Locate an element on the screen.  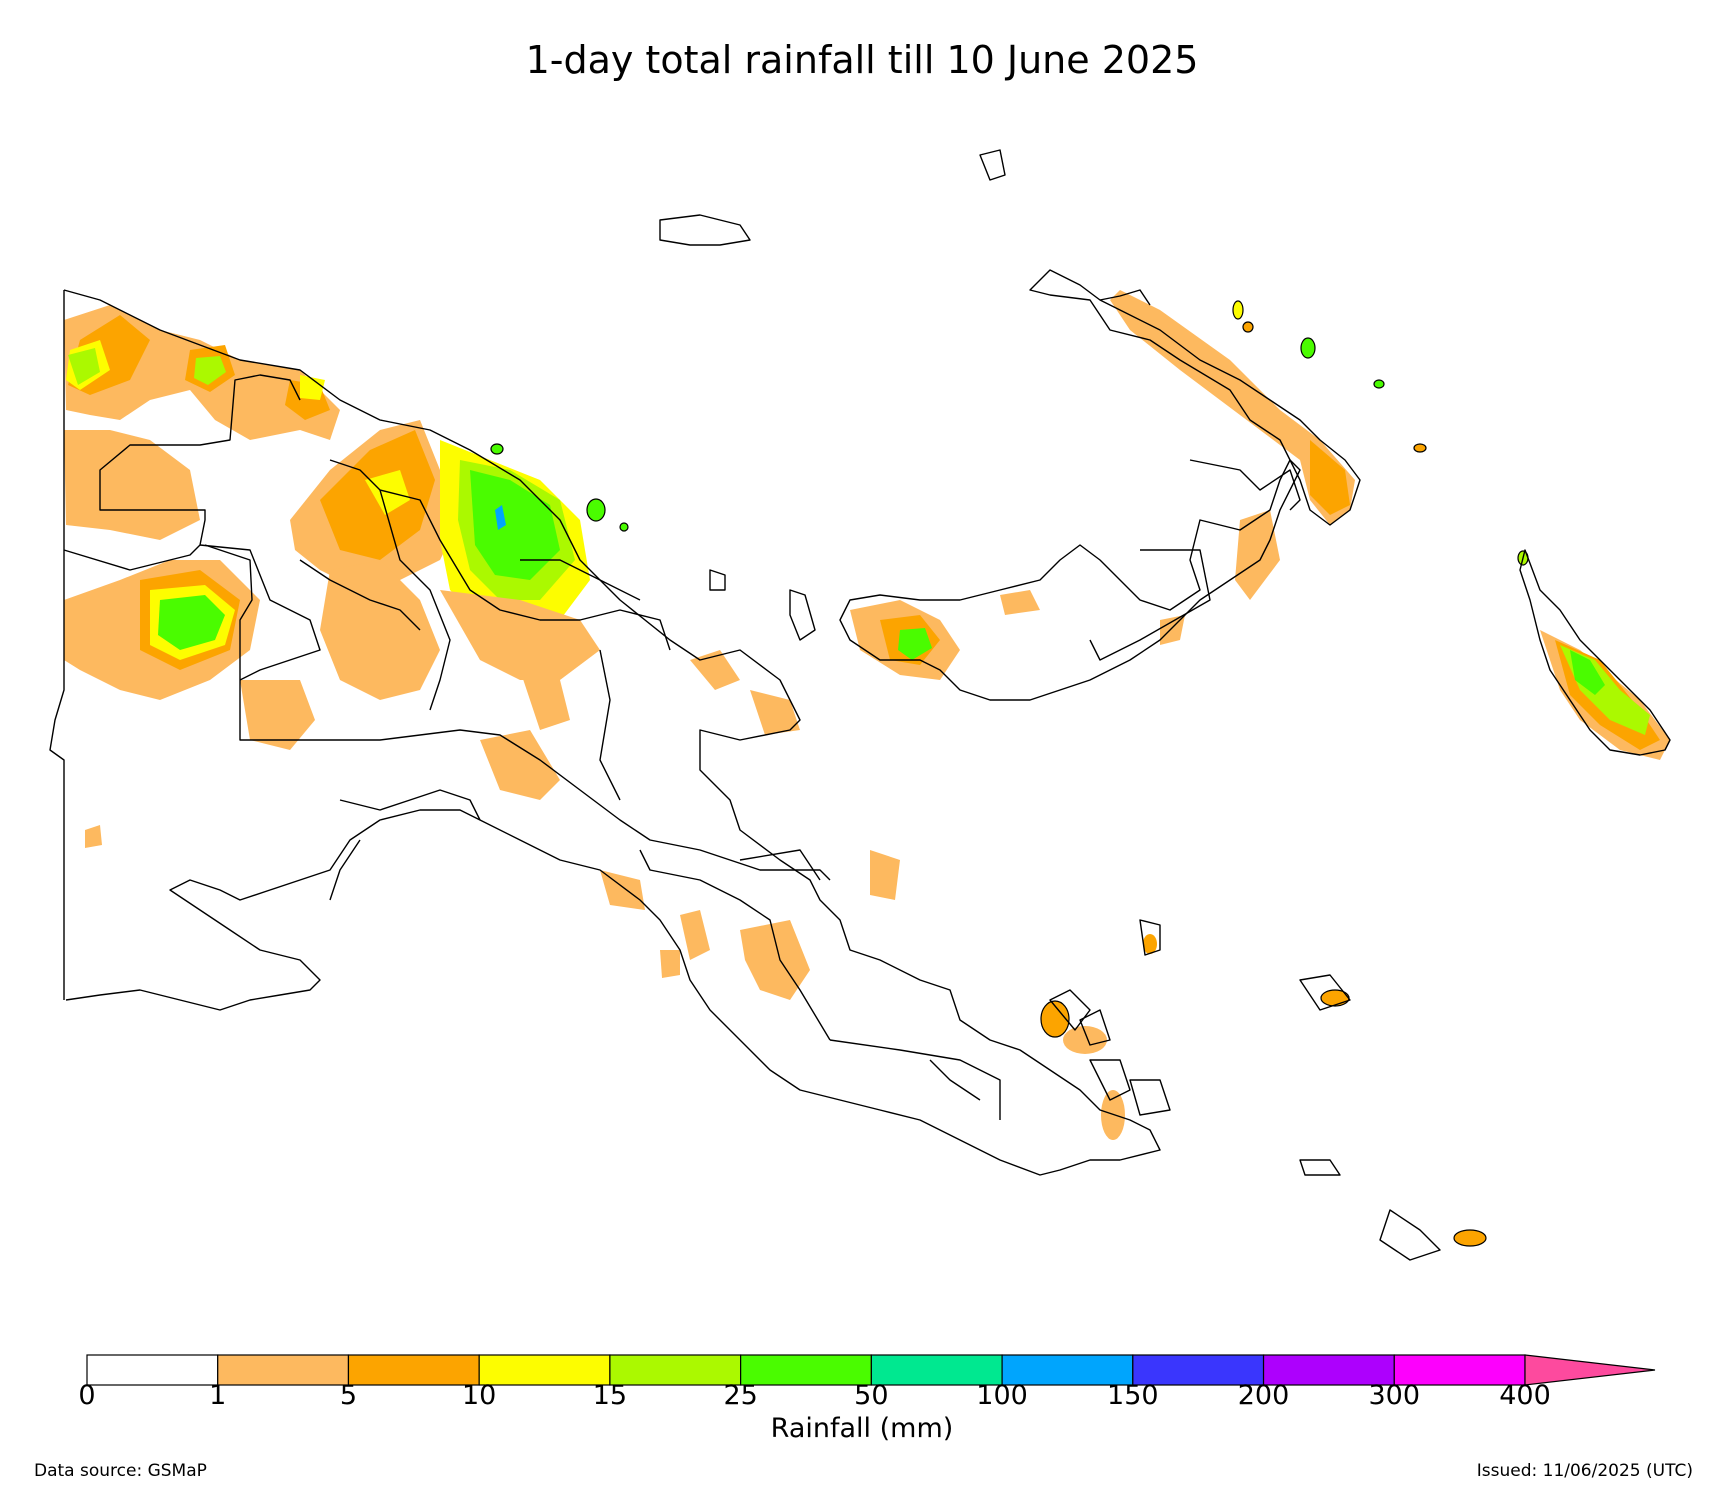
colorbar-extend-arrow is located at coordinates (1590, 1370).